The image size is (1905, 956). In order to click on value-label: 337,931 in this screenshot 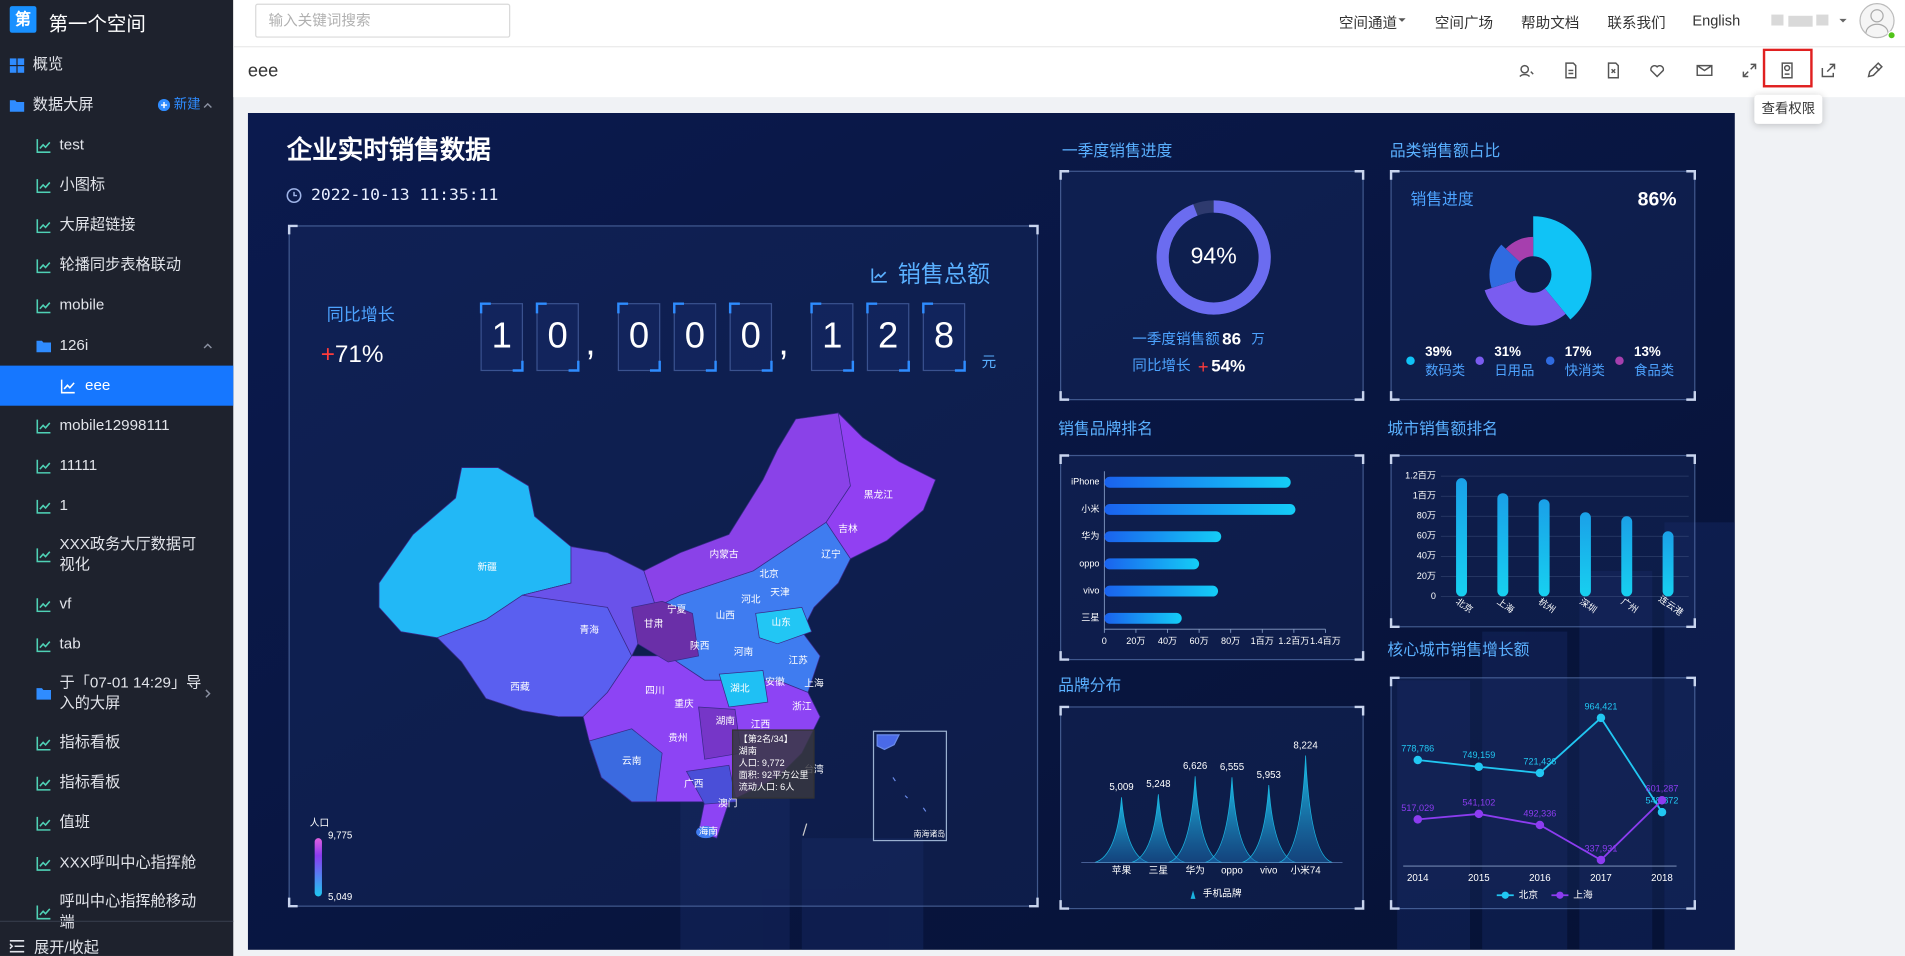, I will do `click(1600, 848)`.